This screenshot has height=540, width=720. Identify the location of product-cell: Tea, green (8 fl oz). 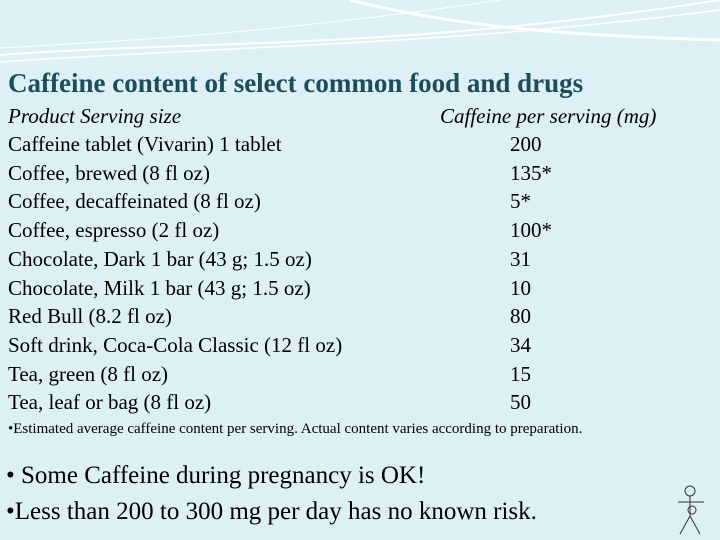
(88, 373).